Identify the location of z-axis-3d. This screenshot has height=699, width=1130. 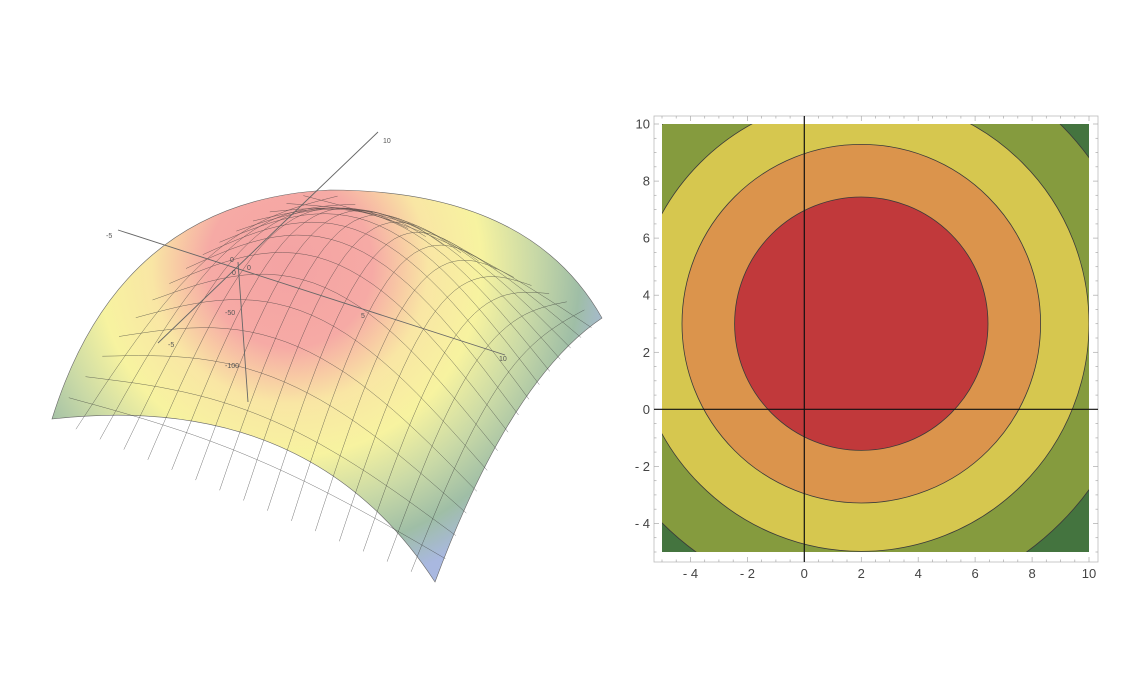
(243, 332).